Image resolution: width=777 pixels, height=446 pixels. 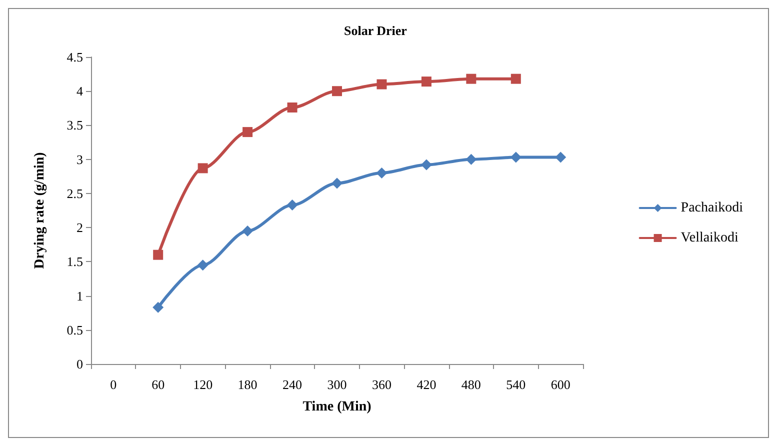 I want to click on y-axis-title: Drying rate (g/min), so click(x=40, y=210).